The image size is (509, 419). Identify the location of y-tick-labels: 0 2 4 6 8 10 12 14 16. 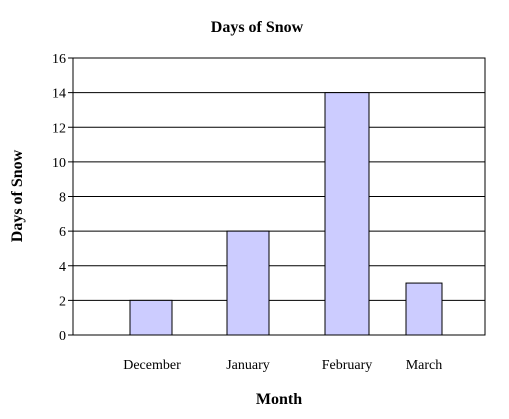
(62, 198).